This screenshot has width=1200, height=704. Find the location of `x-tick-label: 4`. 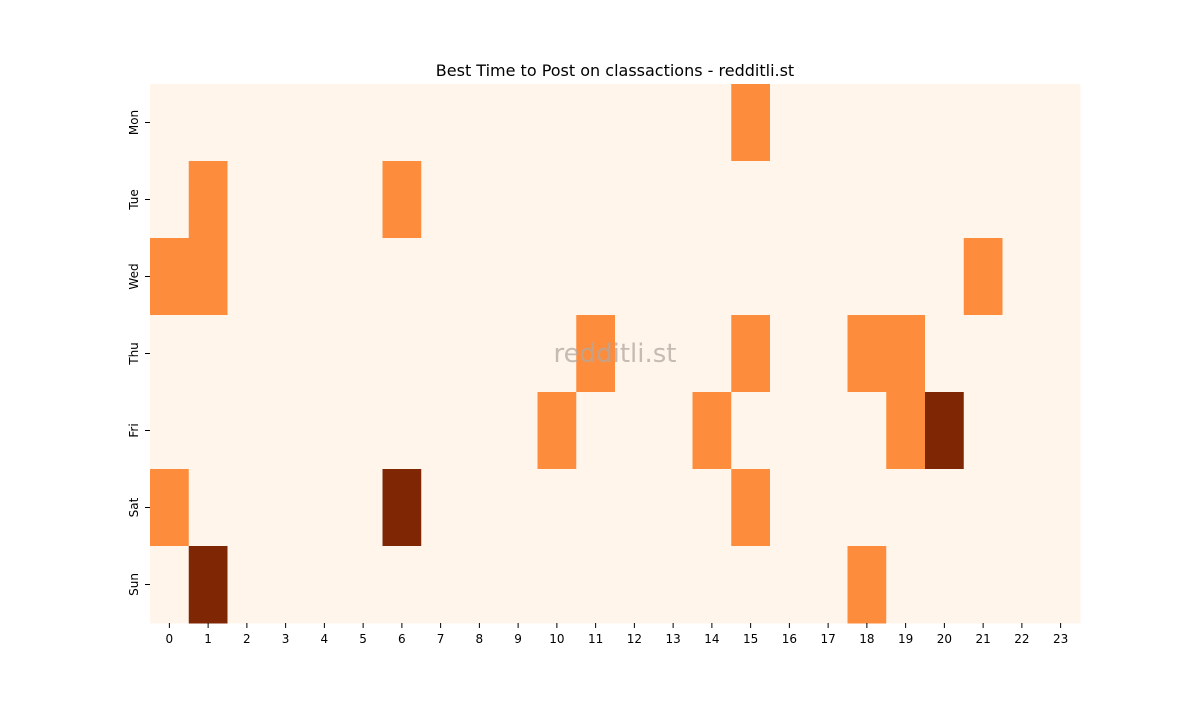

x-tick-label: 4 is located at coordinates (325, 639).